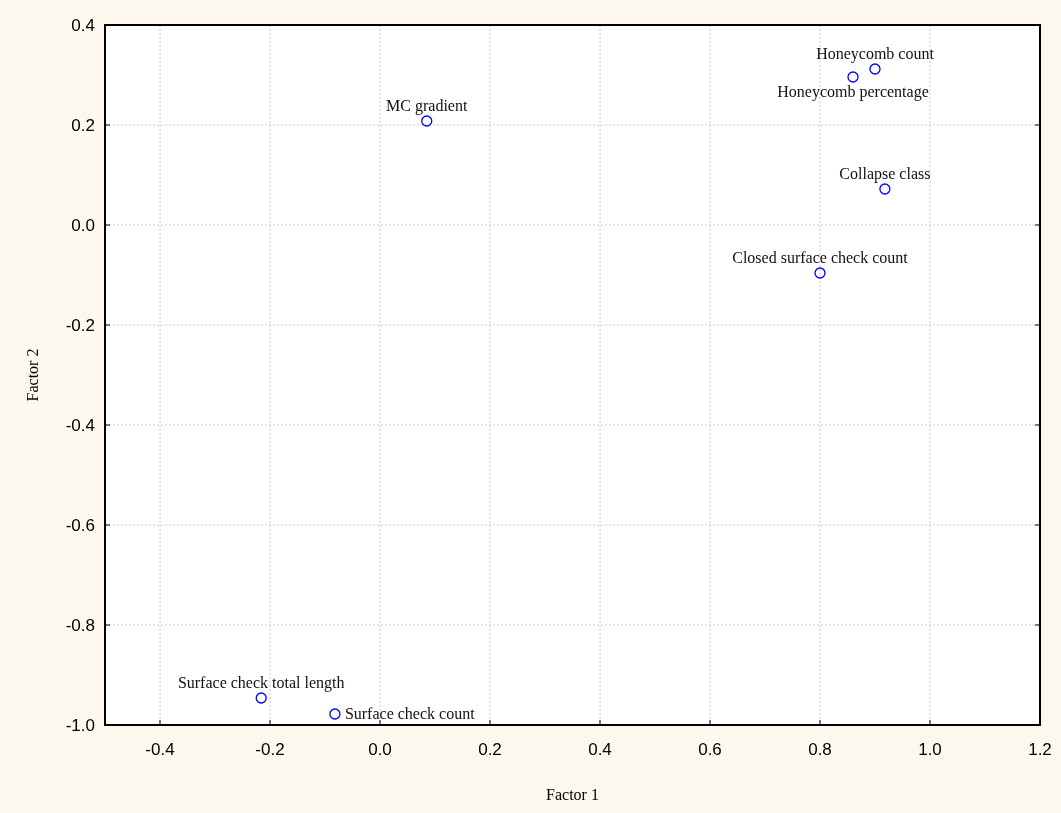 The image size is (1061, 813). I want to click on y-tick-label: -1.0, so click(80, 725).